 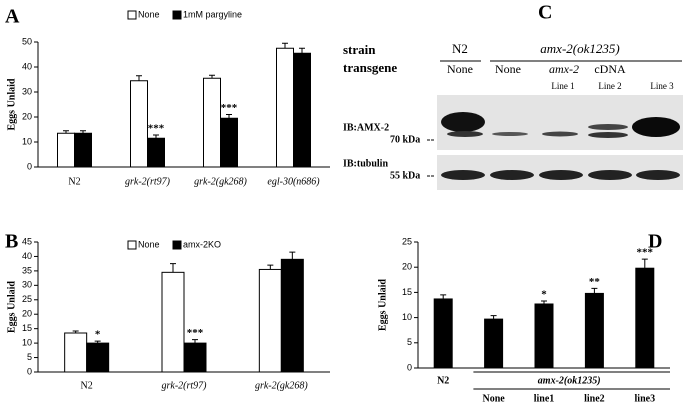 What do you see at coordinates (405, 139) in the screenshot?
I see `size-marker: 70 kDa` at bounding box center [405, 139].